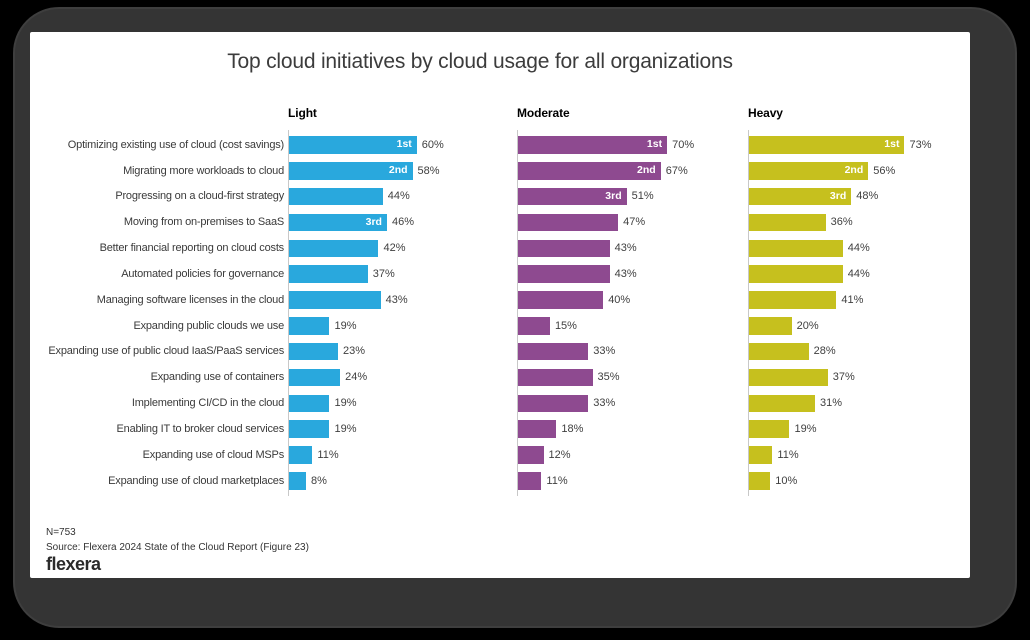 Image resolution: width=1030 pixels, height=640 pixels. I want to click on value-label: 10%, so click(786, 480).